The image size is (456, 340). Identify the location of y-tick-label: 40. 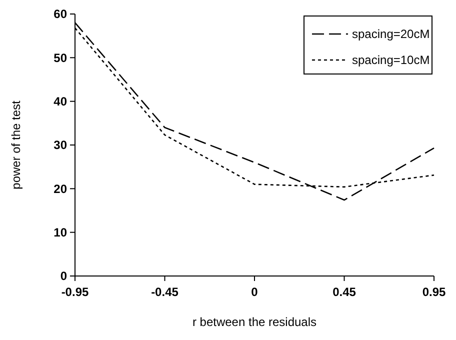
(61, 101).